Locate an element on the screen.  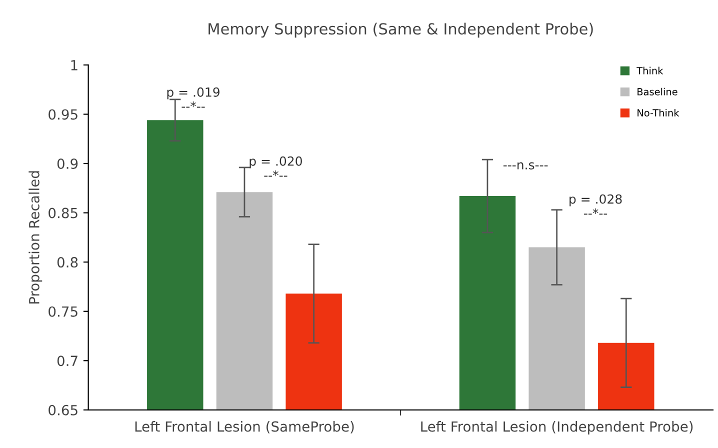
legend-label: Baseline is located at coordinates (658, 92).